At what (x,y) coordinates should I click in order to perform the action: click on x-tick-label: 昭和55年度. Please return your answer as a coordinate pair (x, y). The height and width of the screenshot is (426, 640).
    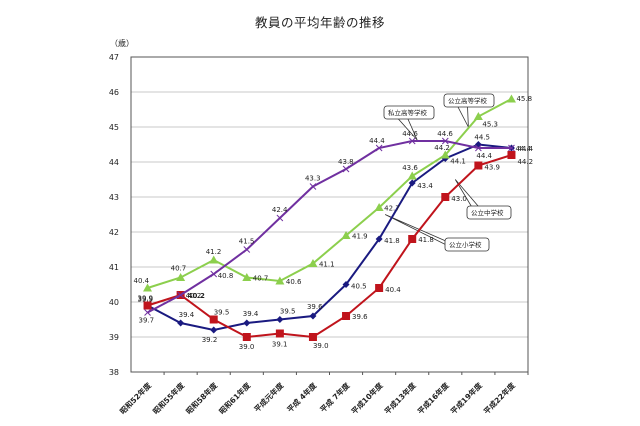
    Looking at the image, I should click on (168, 398).